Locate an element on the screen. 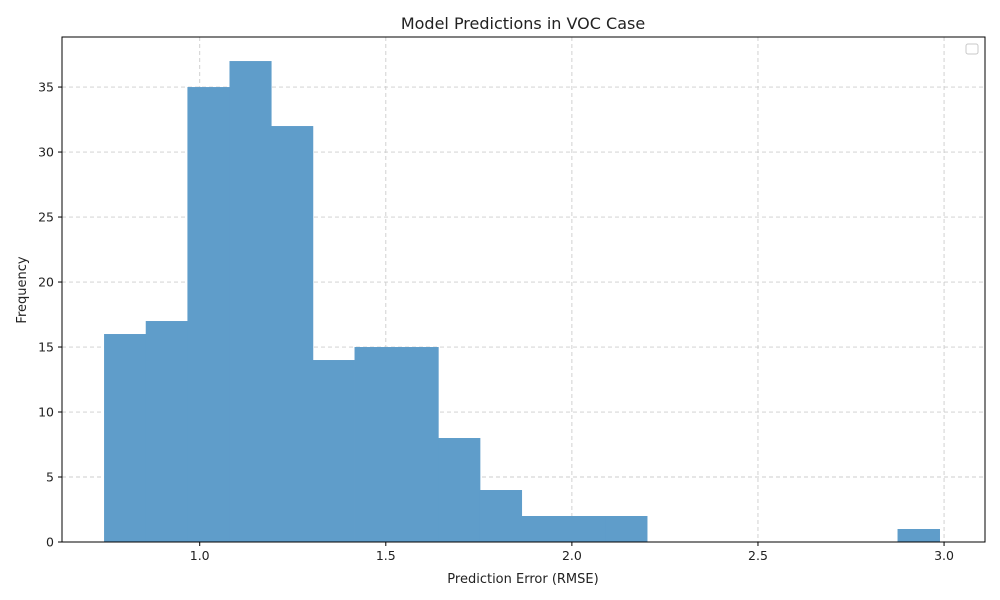 The image size is (1000, 600). x-tick-label: 2.5 is located at coordinates (758, 555).